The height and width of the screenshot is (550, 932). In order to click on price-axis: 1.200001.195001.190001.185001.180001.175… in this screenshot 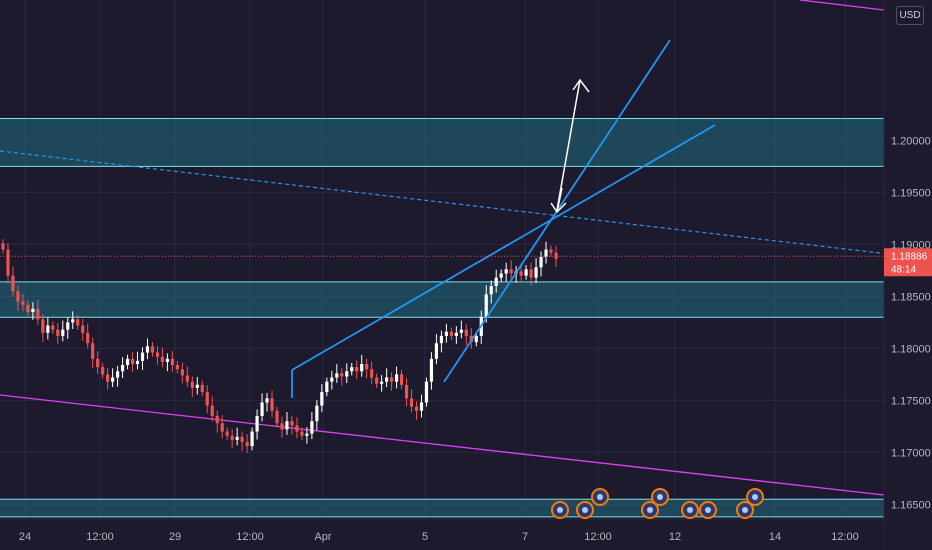, I will do `click(907, 275)`.